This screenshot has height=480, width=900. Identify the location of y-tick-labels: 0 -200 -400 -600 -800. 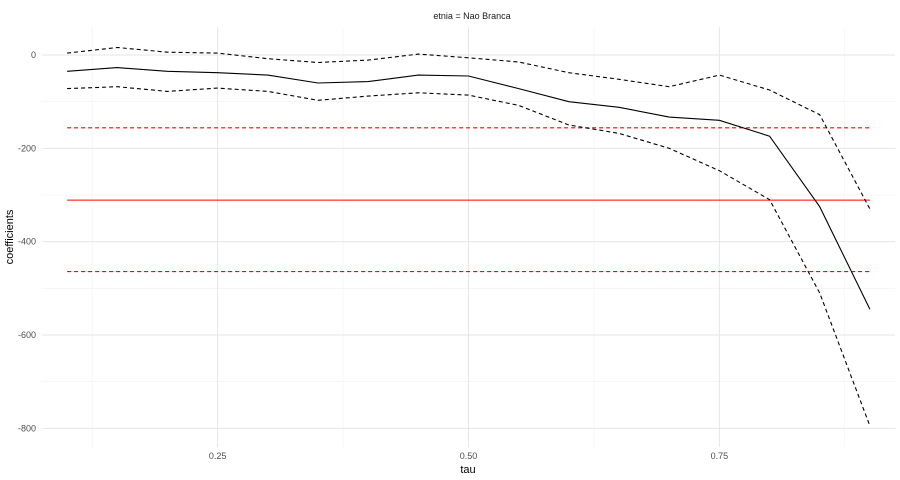
(27, 241).